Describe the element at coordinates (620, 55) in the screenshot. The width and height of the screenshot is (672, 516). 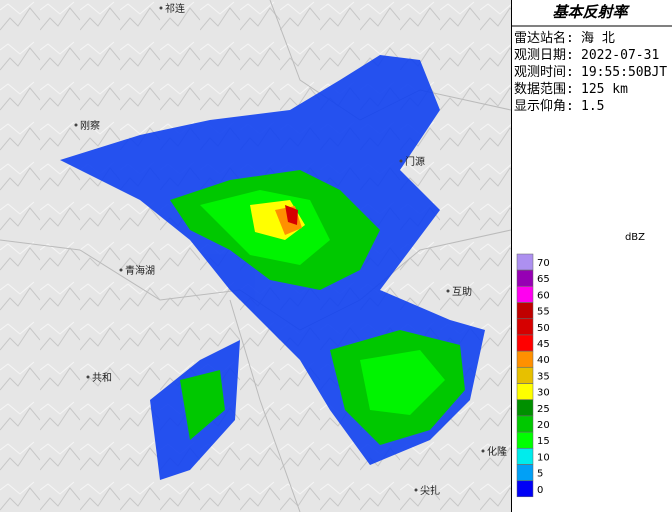
I see `info-value: 2022-07-31` at that location.